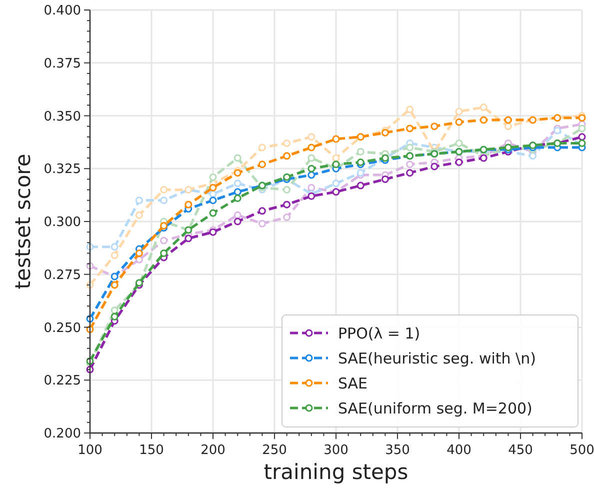  I want to click on legend-label: SAE, so click(353, 383).